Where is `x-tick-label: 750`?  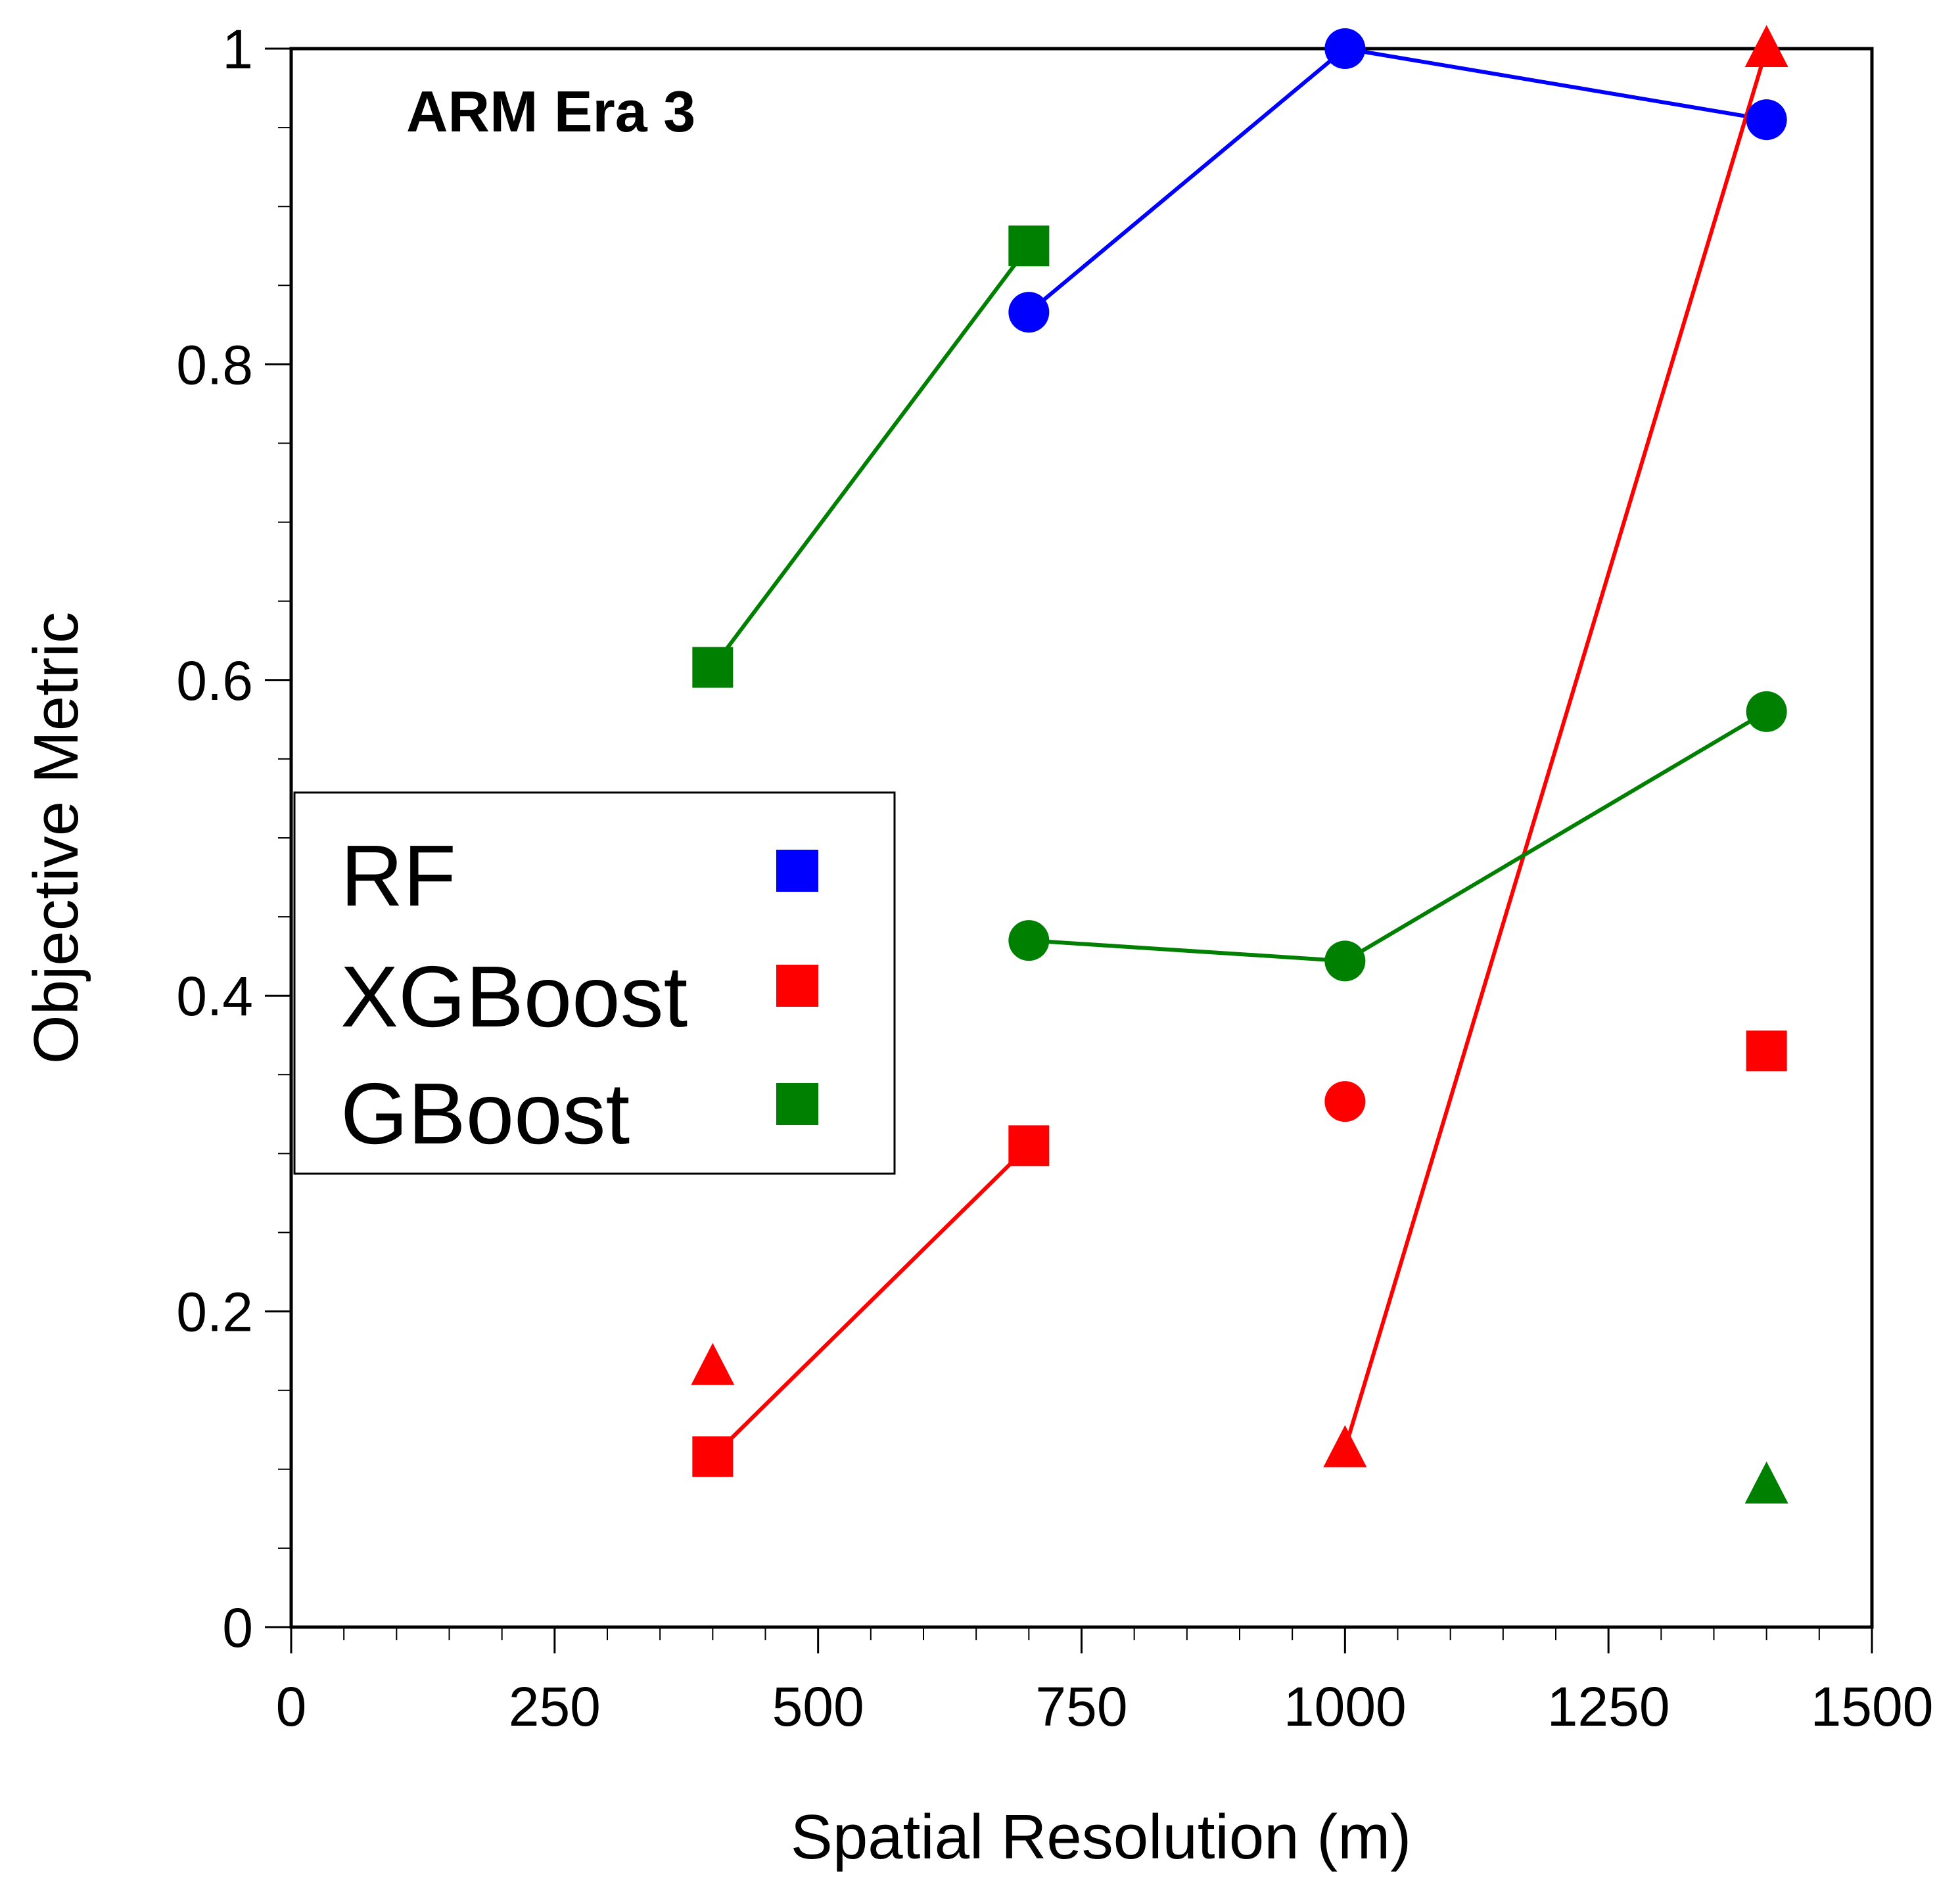 x-tick-label: 750 is located at coordinates (1081, 1707).